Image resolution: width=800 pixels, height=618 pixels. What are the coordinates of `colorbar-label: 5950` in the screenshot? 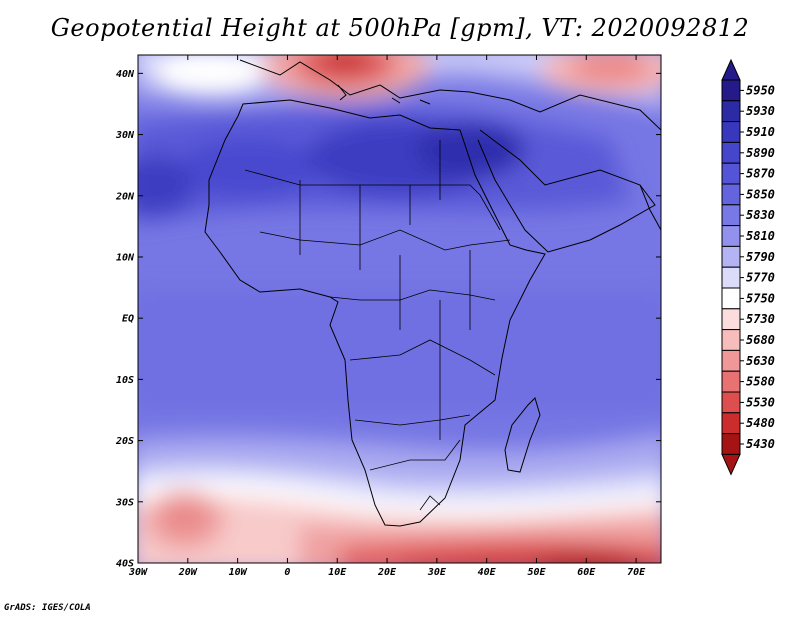 It's located at (760, 90).